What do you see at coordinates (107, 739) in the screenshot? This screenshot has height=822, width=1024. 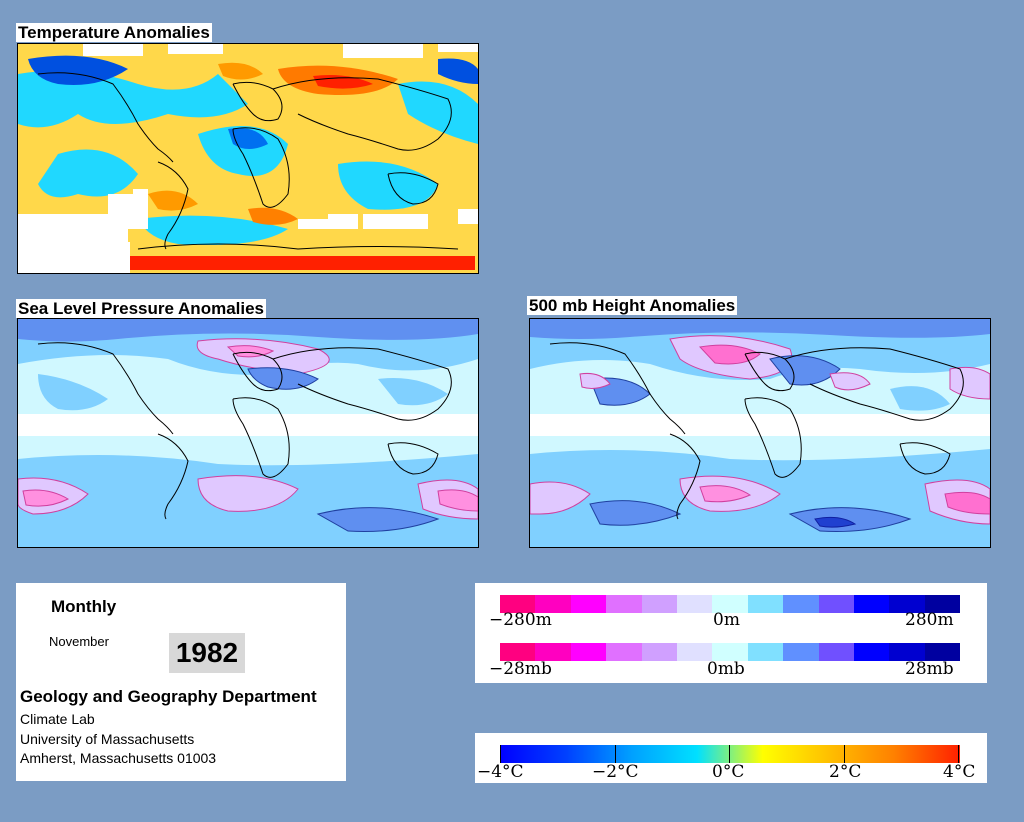 I see `university-label: University of Massachusetts` at bounding box center [107, 739].